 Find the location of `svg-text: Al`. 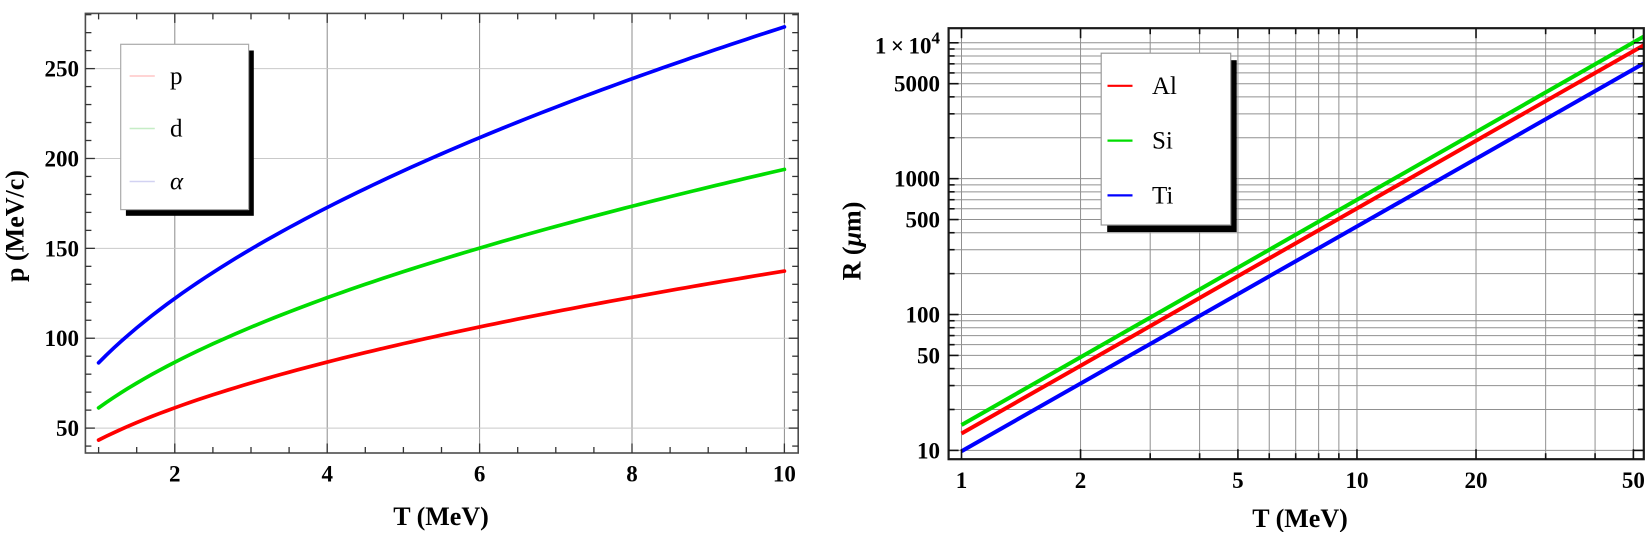

svg-text: Al is located at coordinates (1164, 86).